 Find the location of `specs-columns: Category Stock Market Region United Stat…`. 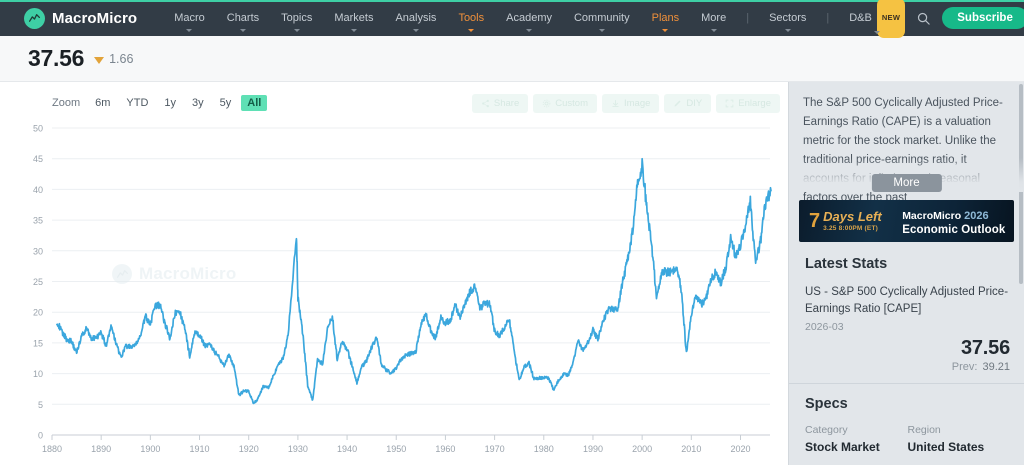

specs-columns: Category Stock Market Region United Stat… is located at coordinates (907, 439).